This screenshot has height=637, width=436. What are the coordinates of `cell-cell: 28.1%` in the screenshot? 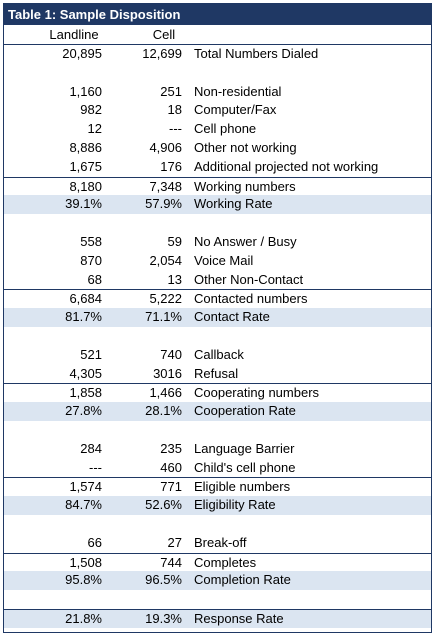 It's located at (163, 411).